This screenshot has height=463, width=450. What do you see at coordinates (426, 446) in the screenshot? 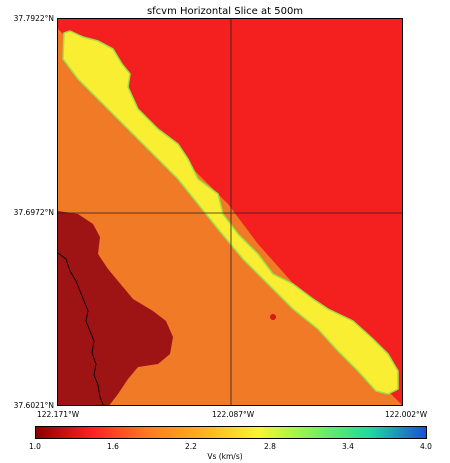
I see `colorbar-tick: 4.0` at bounding box center [426, 446].